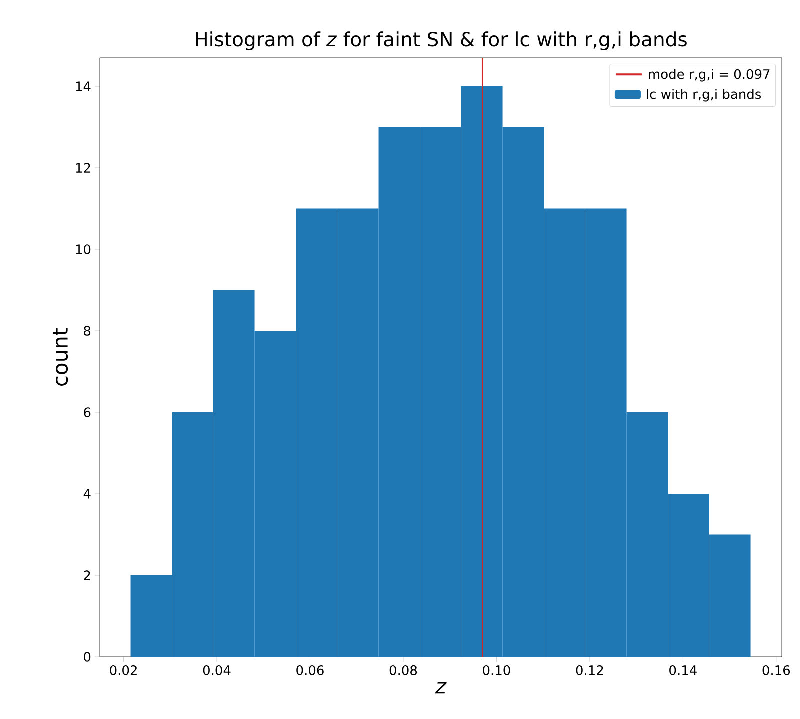 The width and height of the screenshot is (800, 719). Describe the element at coordinates (496, 671) in the screenshot. I see `x-tick-label: 0.10` at that location.